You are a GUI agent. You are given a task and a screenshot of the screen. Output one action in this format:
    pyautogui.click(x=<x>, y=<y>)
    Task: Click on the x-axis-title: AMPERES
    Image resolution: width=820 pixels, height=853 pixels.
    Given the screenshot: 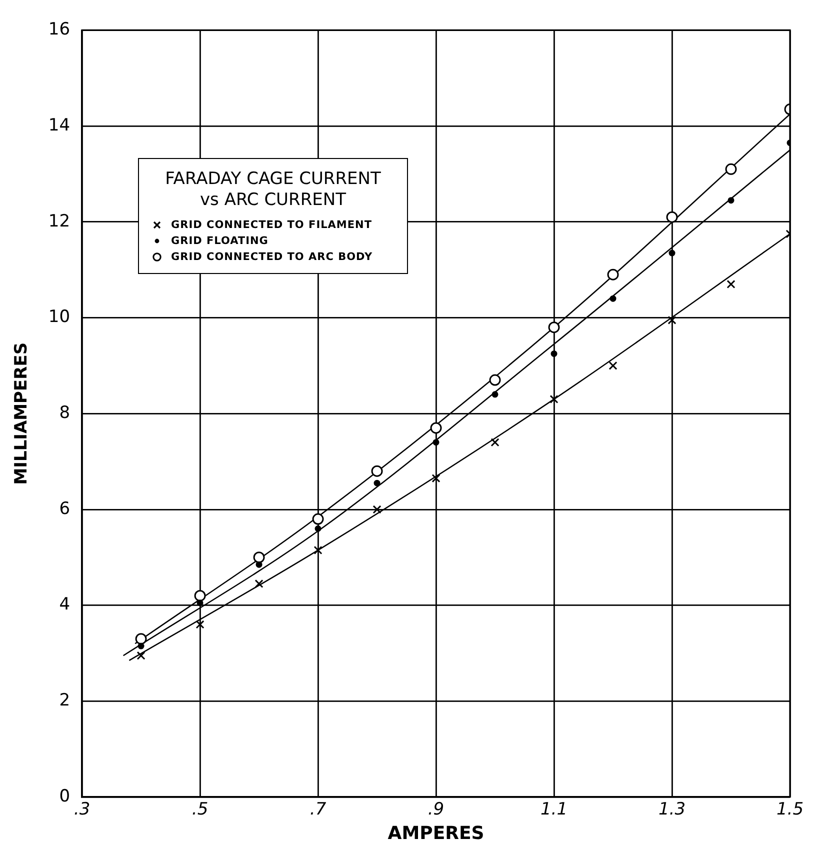 What is the action you would take?
    pyautogui.click(x=436, y=833)
    